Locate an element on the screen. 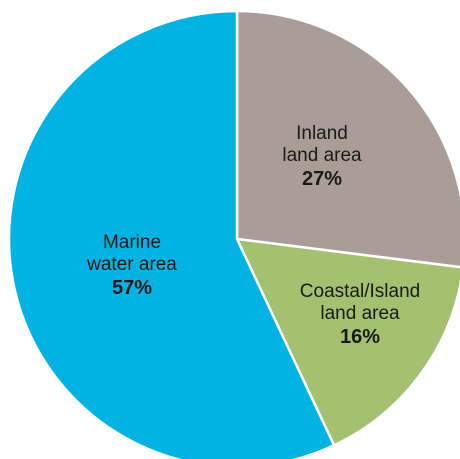  slice-label-1-line-0: Coastal/Island is located at coordinates (360, 291).